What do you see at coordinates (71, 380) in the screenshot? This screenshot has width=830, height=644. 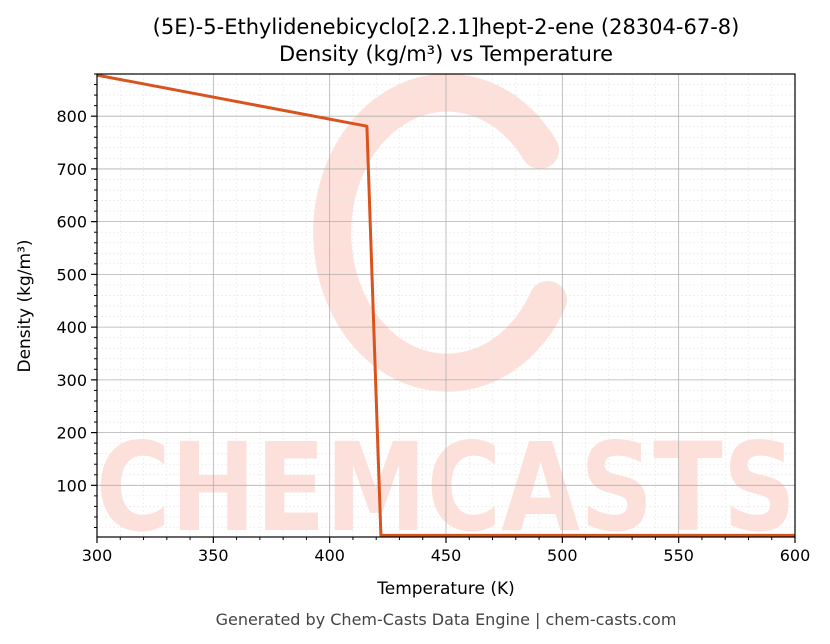 I see `y-tick-label: 300` at bounding box center [71, 380].